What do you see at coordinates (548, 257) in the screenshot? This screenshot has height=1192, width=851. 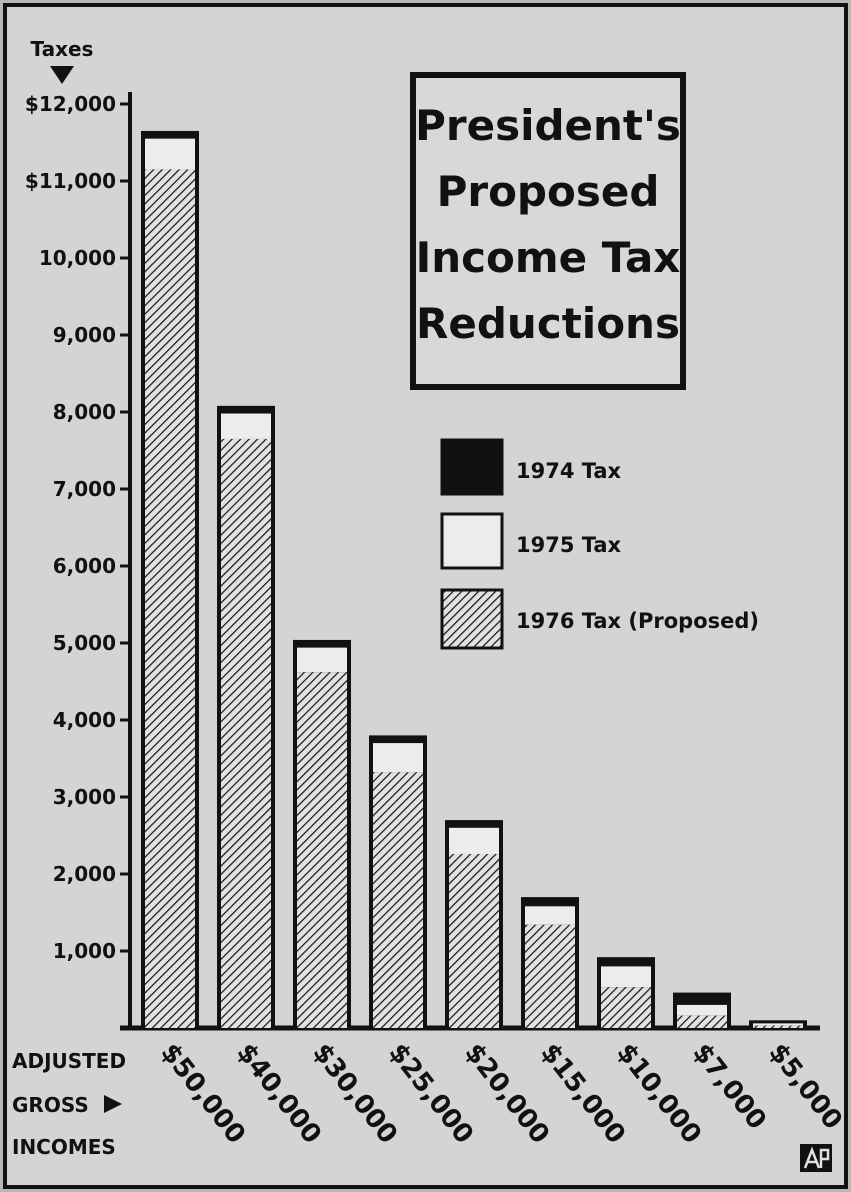 I see `title-line-3: Income Tax` at bounding box center [548, 257].